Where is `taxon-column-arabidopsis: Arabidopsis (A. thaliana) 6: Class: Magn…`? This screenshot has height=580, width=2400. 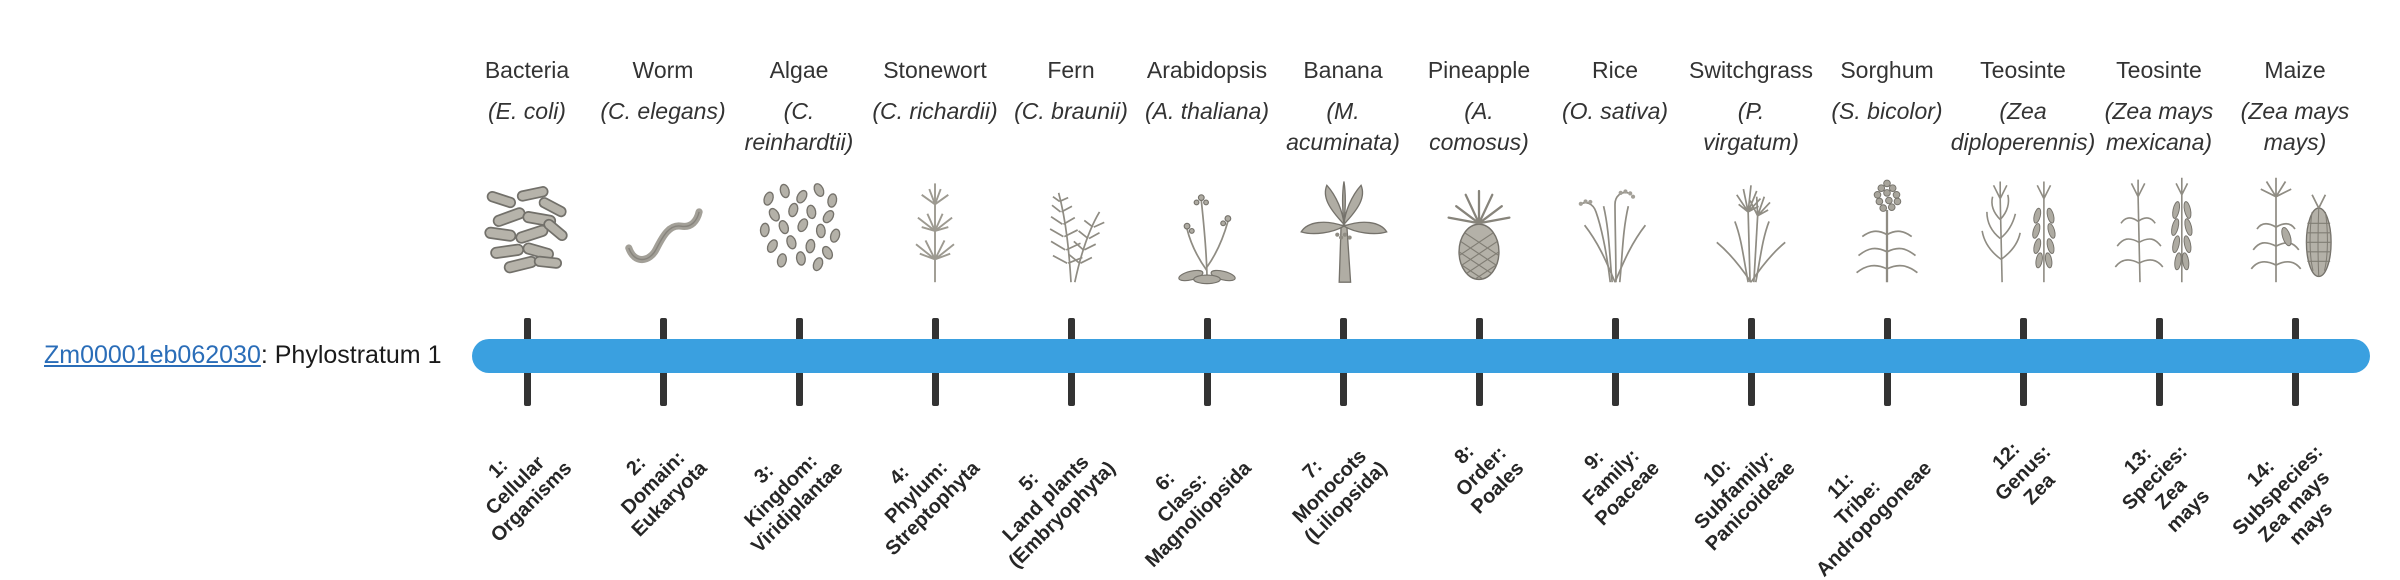
taxon-column-arabidopsis: Arabidopsis (A. thaliana) 6: Class: Magn… is located at coordinates (1207, 290).